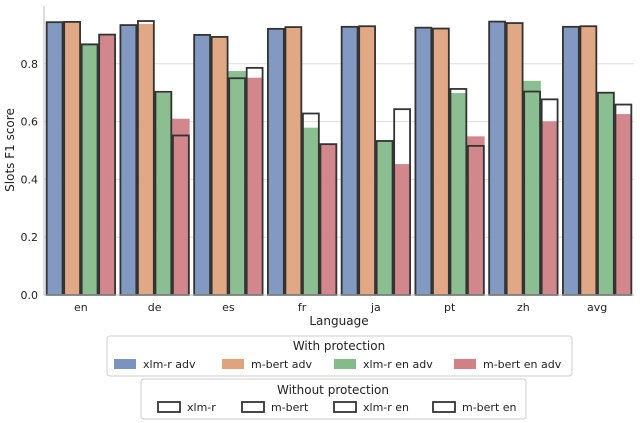  I want to click on bar-m-bert-adv-ja, so click(367, 160).